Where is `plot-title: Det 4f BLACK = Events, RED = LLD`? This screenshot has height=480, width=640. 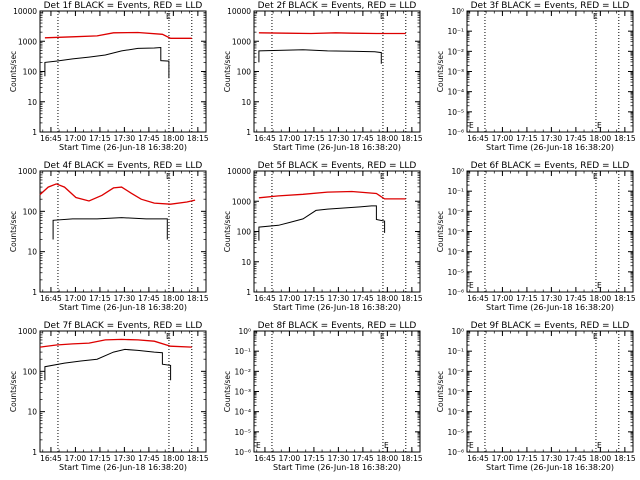 plot-title: Det 4f BLACK = Events, RED = LLD is located at coordinates (123, 166).